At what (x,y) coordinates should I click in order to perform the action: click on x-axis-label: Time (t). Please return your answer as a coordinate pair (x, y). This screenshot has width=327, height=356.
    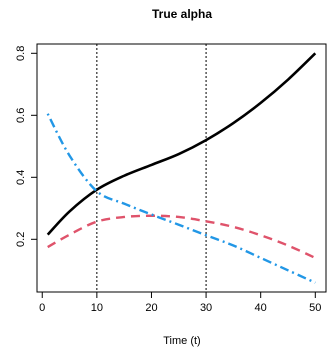
    Looking at the image, I should click on (181, 341).